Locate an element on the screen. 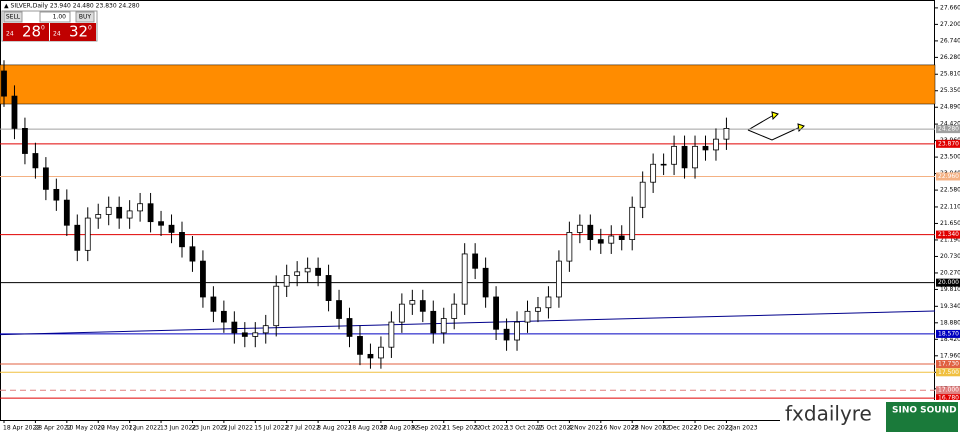  y-tick-label: 24.420 is located at coordinates (950, 124).